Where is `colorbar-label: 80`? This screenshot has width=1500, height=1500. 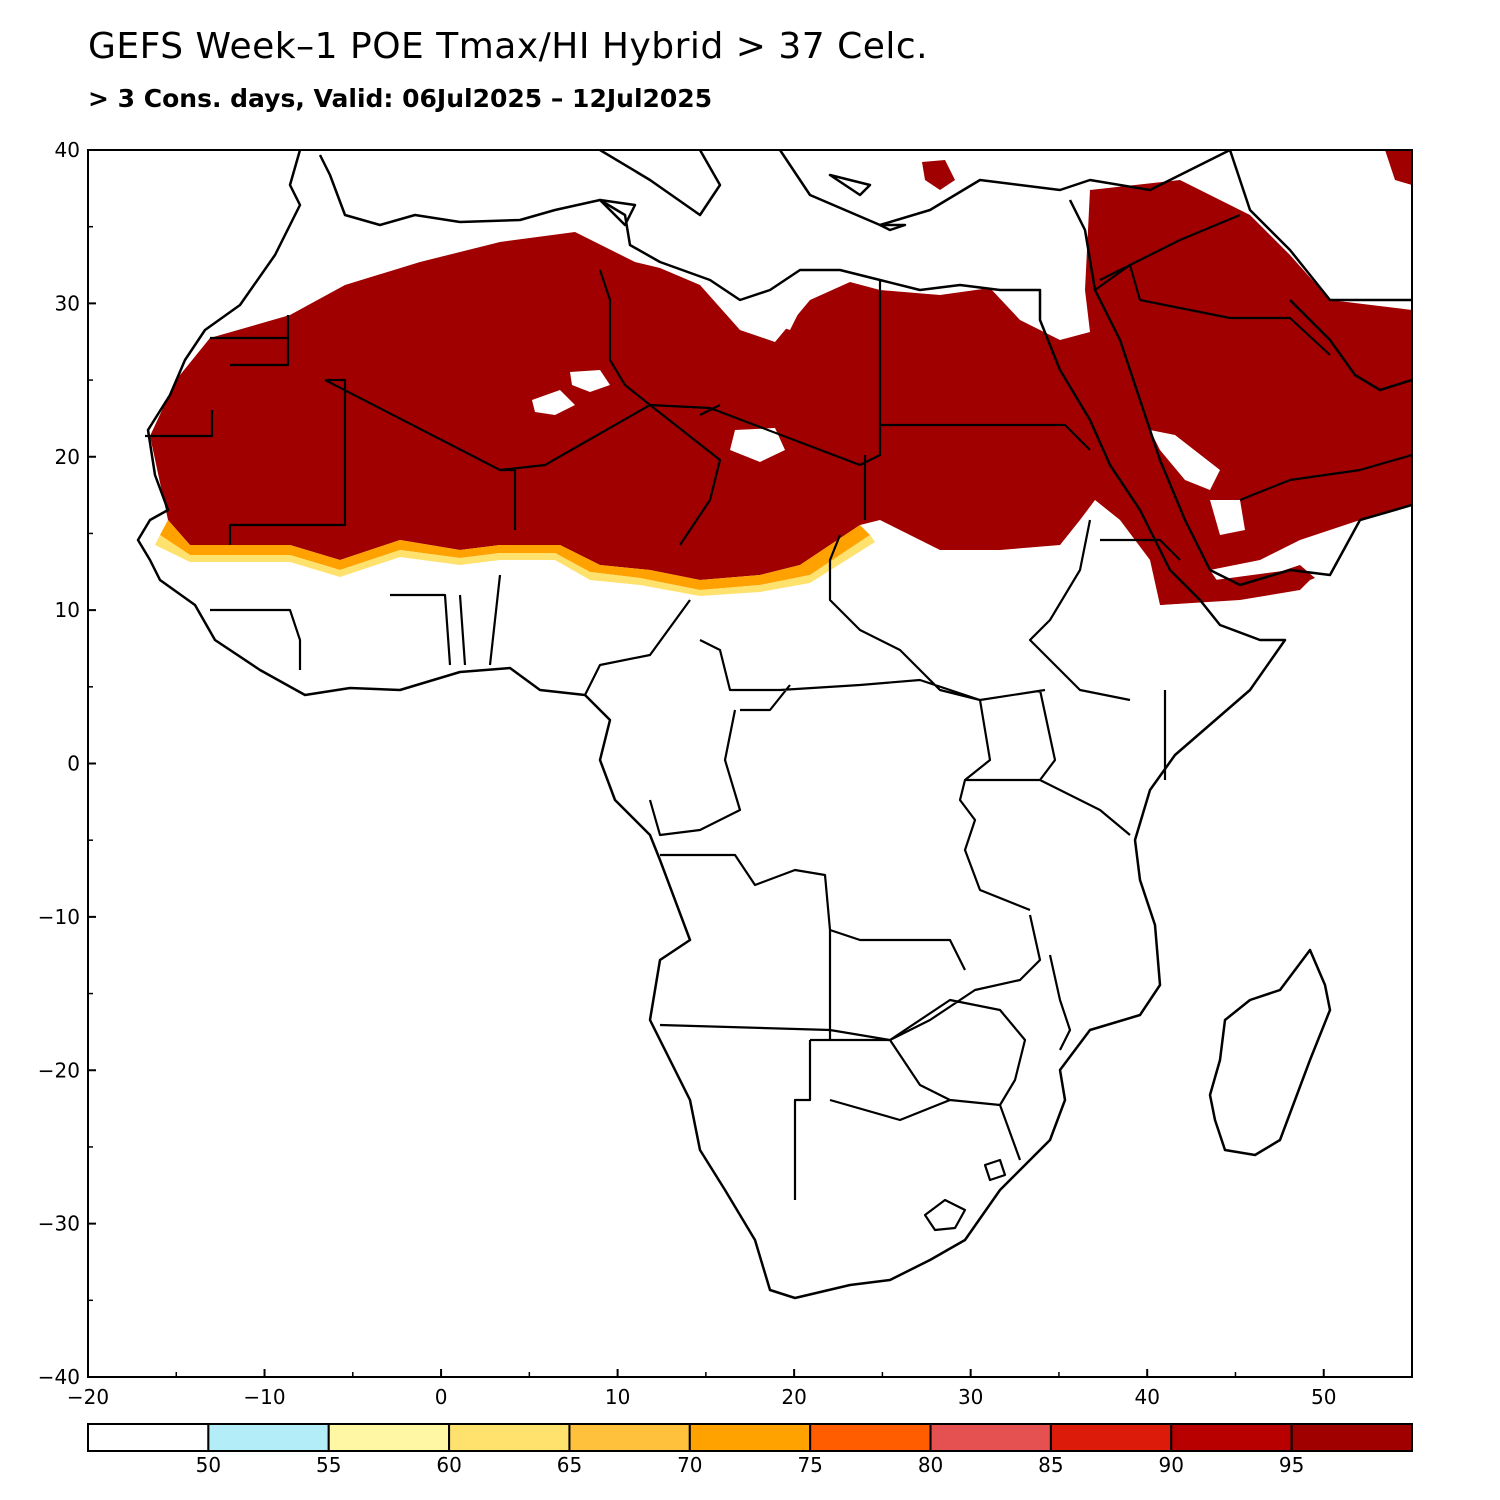
colorbar-label: 80 is located at coordinates (930, 1465).